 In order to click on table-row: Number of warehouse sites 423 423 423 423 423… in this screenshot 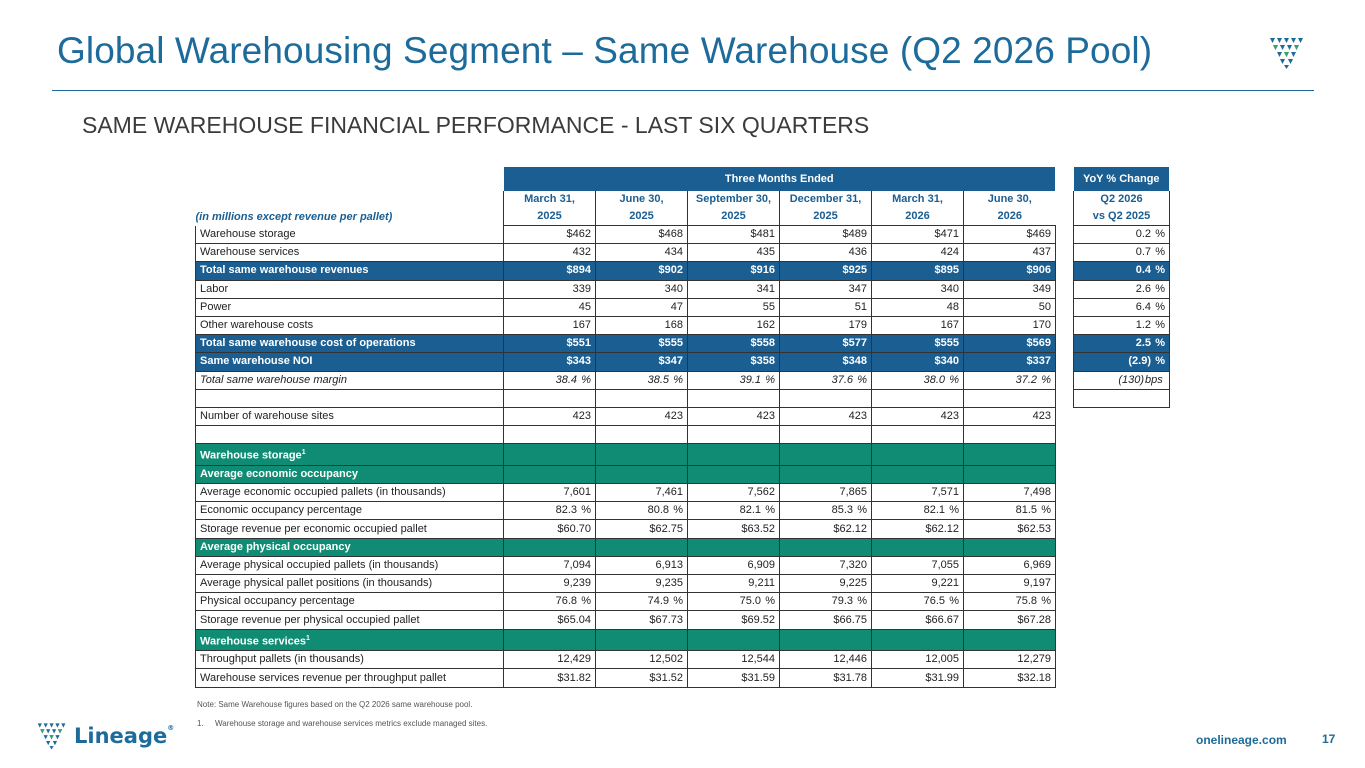, I will do `click(682, 417)`.